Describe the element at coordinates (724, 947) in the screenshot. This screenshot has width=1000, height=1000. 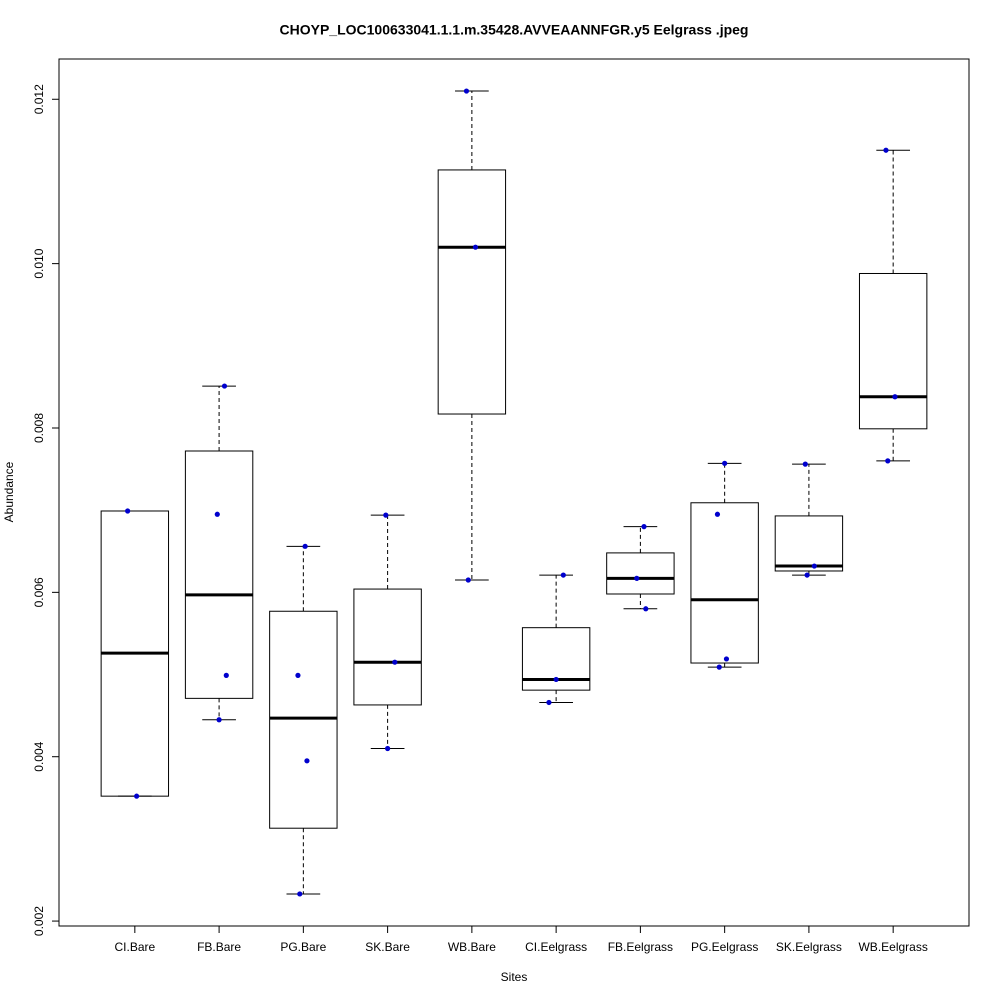
I see `x-tick-label: PG.Eelgrass` at that location.